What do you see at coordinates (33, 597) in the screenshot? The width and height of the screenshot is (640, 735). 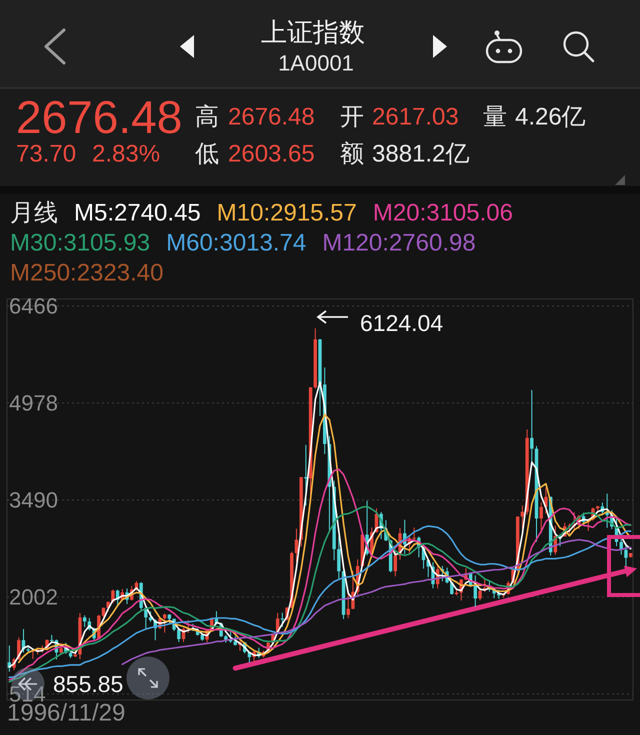 I see `y-tick-label: 2002` at bounding box center [33, 597].